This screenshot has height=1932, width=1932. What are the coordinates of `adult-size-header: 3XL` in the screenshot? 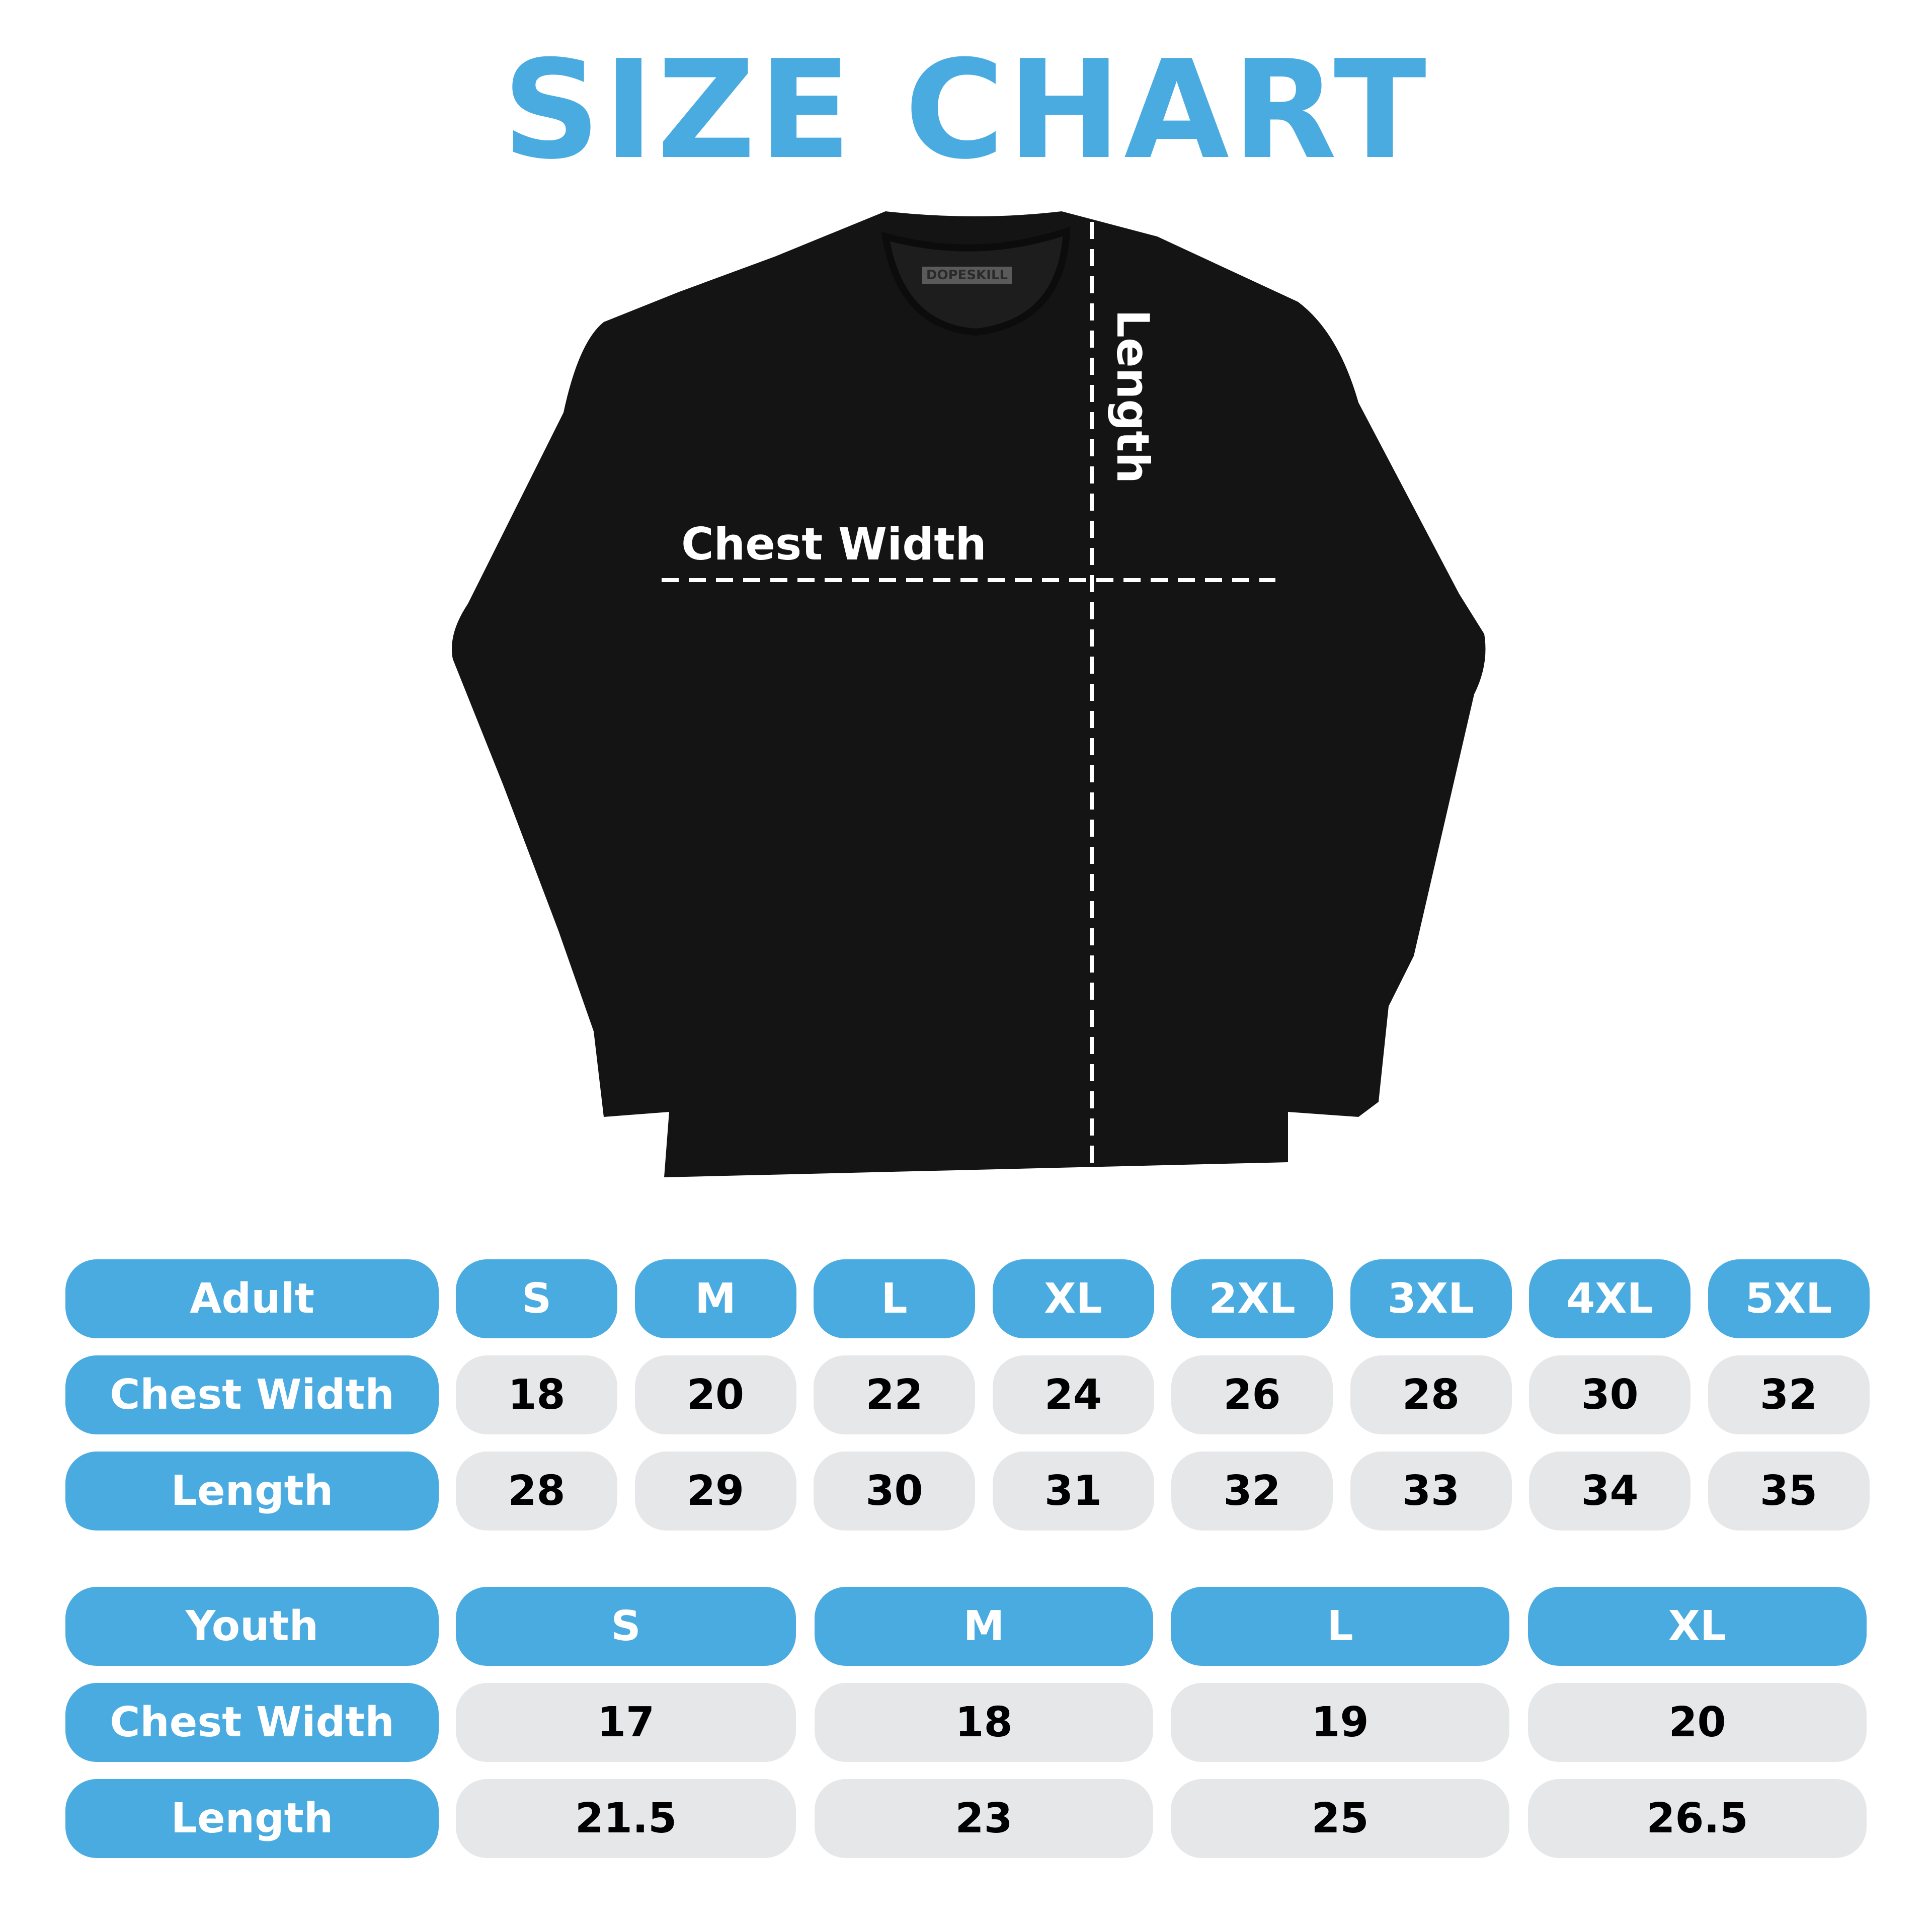 It's located at (1431, 1299).